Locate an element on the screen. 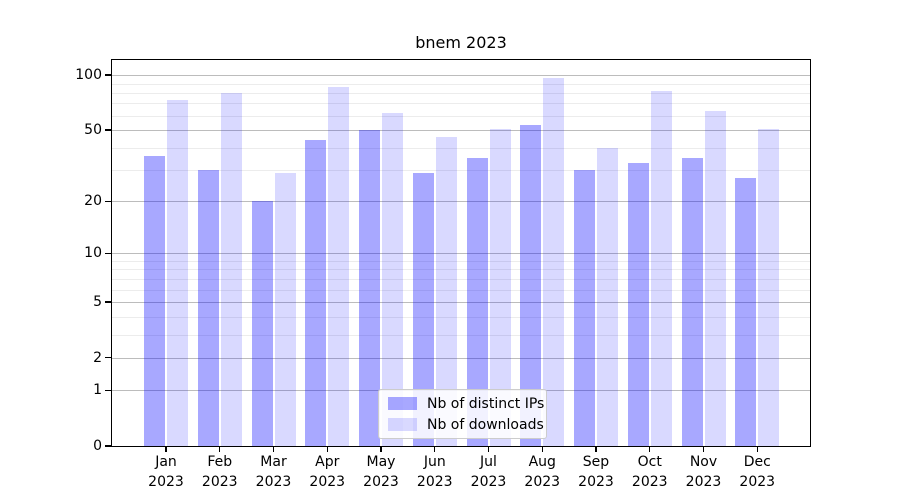 The image size is (900, 500). bar-mar-s1 is located at coordinates (285, 309).